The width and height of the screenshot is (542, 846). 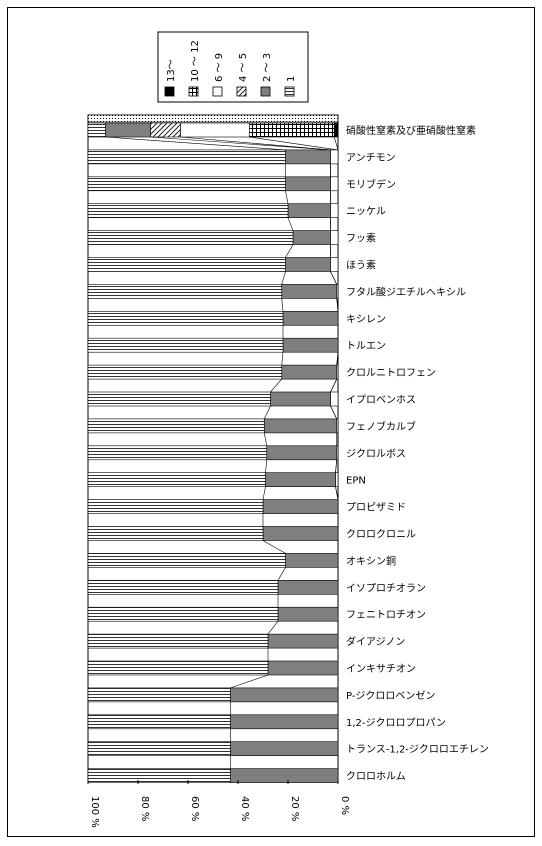 What do you see at coordinates (376, 508) in the screenshot?
I see `category-label: プロピザミド` at bounding box center [376, 508].